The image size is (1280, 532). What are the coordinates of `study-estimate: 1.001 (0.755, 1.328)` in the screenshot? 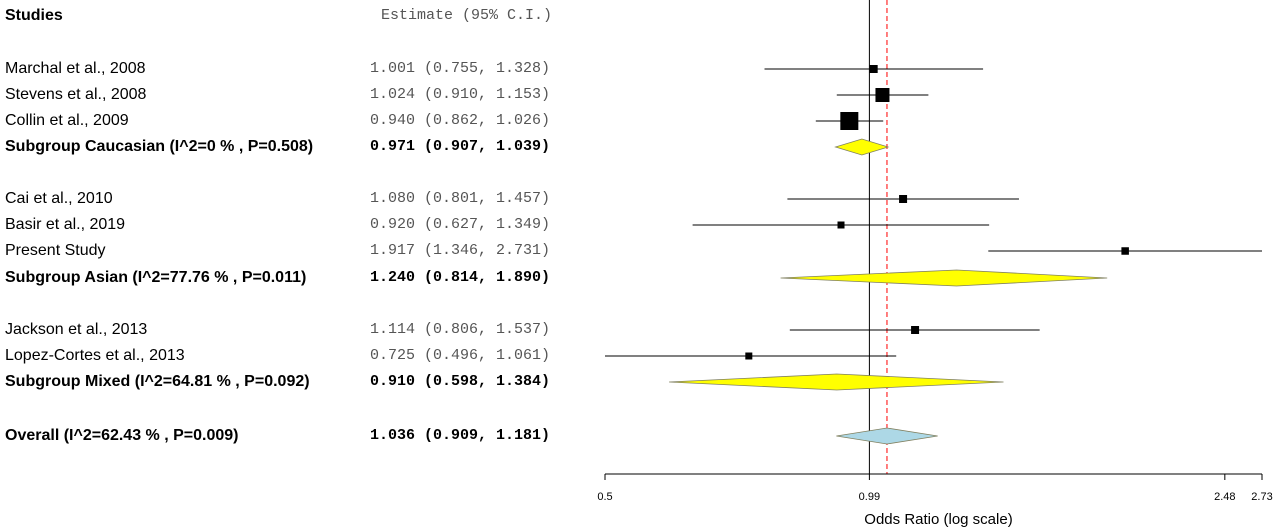 It's located at (460, 68).